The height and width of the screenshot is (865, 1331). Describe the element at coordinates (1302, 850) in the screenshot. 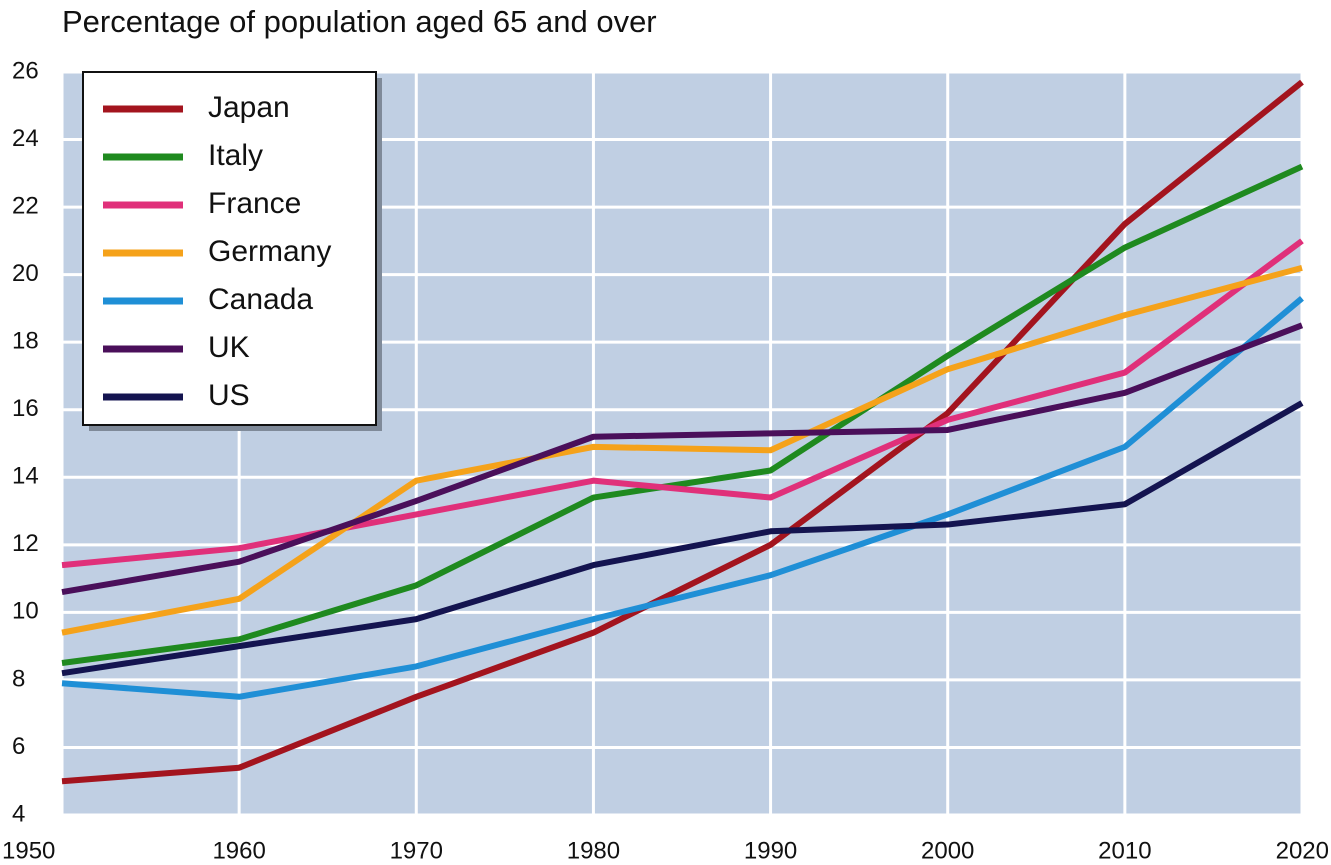

I see `x-tick-label: 2020` at that location.